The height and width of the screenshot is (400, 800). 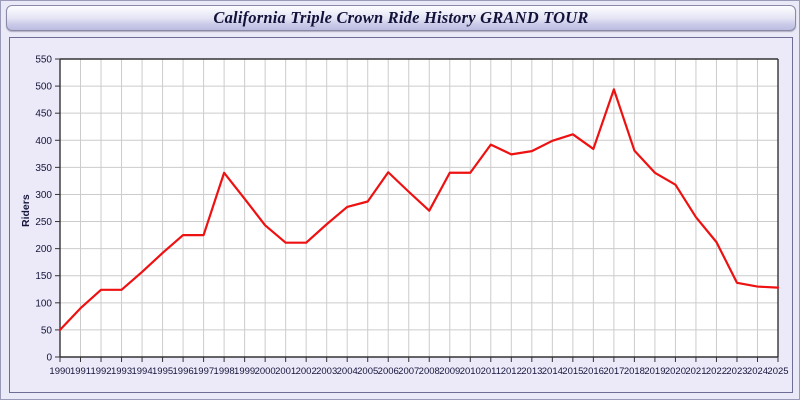 What do you see at coordinates (654, 371) in the screenshot?
I see `svg-text: 2019` at bounding box center [654, 371].